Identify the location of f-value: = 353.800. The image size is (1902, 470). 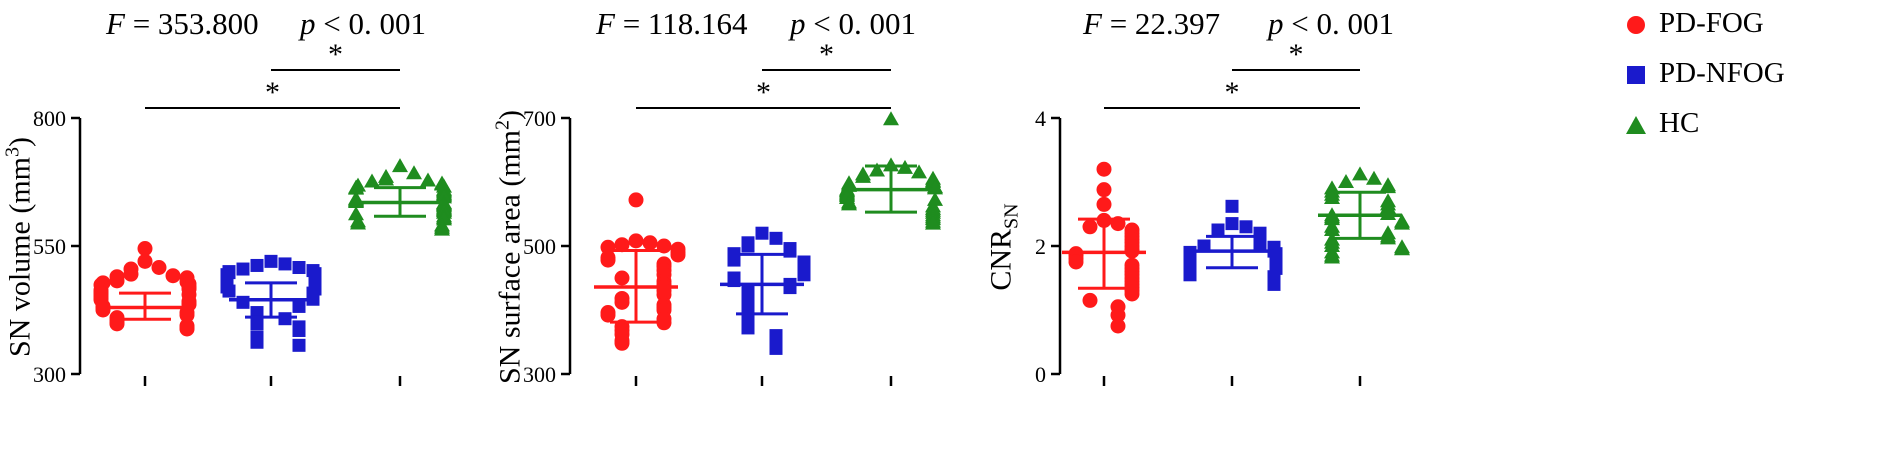
(195, 23).